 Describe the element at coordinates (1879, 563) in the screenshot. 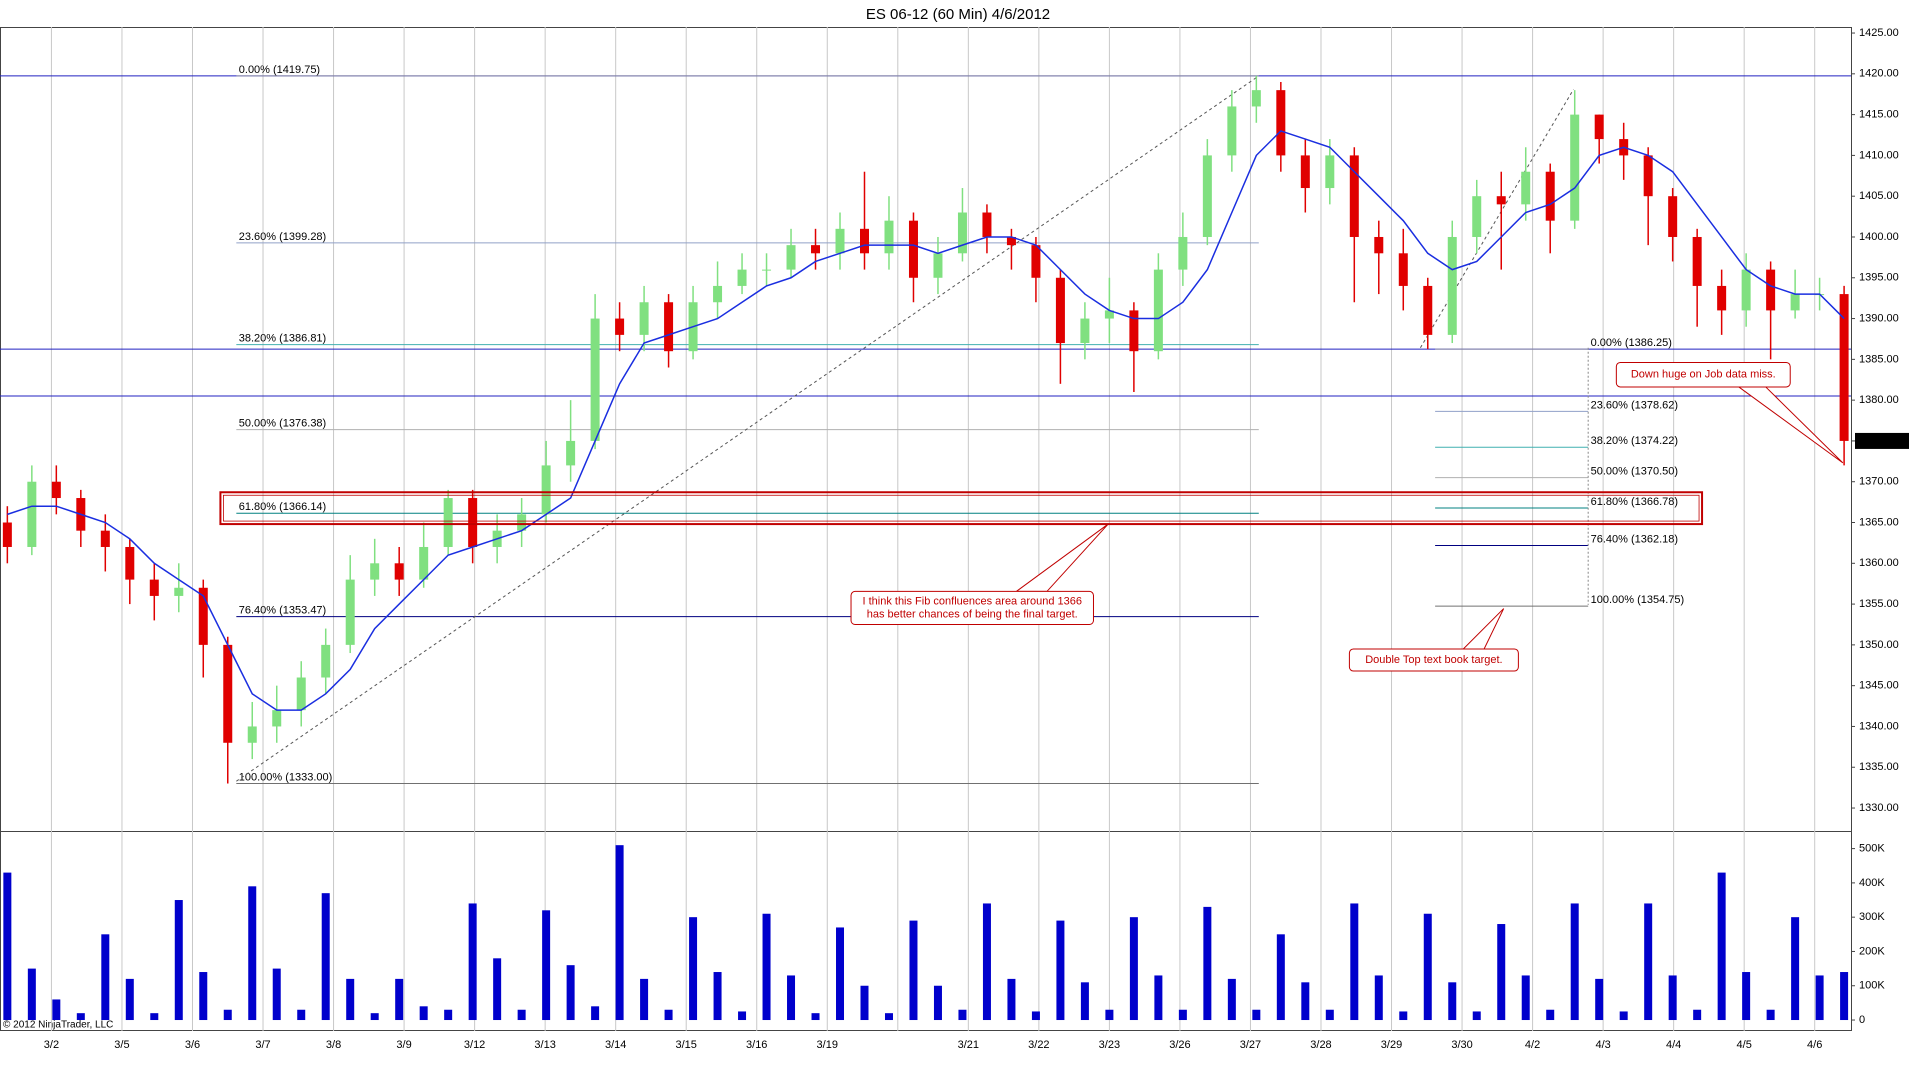

I see `y-tick-label: 1360.00` at that location.